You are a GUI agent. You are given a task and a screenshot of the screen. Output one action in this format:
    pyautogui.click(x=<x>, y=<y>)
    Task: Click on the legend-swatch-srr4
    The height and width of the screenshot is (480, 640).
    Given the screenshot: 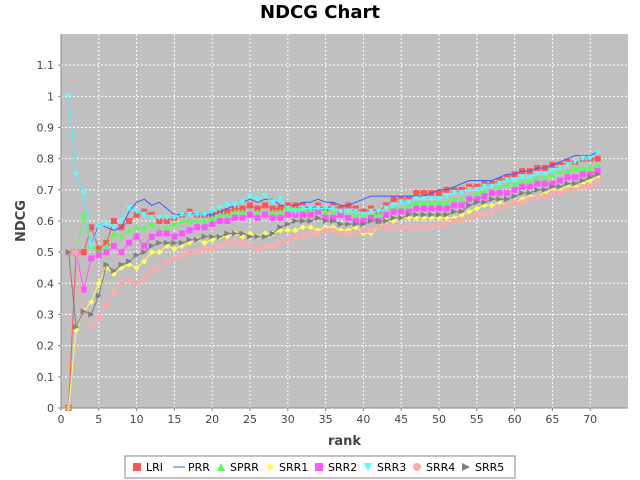 What is the action you would take?
    pyautogui.click(x=417, y=467)
    